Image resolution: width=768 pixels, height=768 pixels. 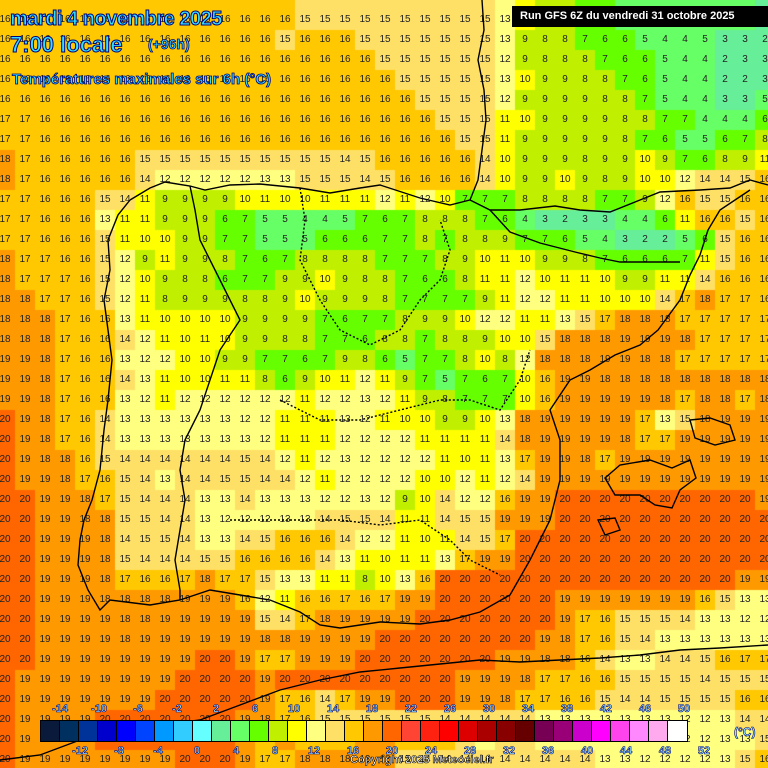 I want to click on legend-tick-label: -14, so click(x=60, y=709).